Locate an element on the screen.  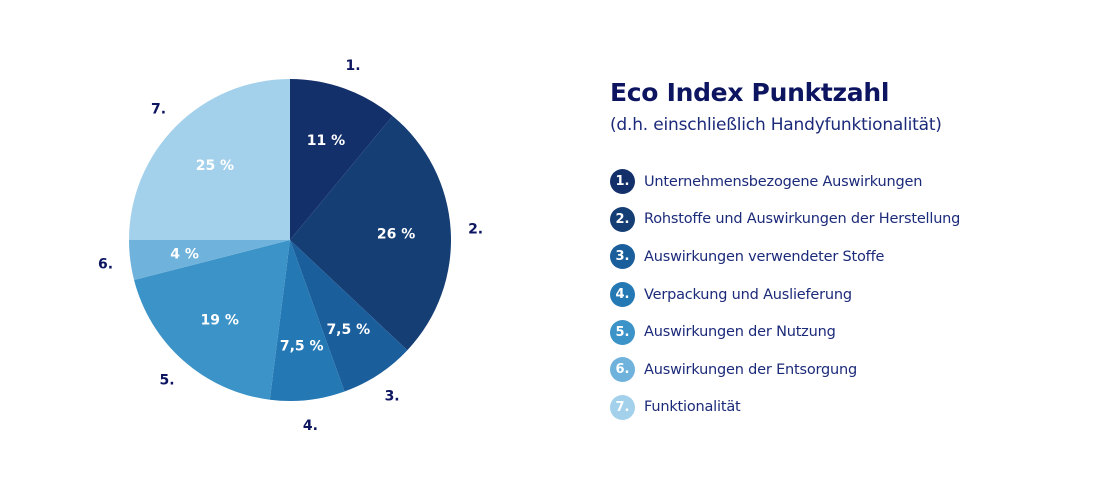
legend-label: Auswirkungen der Nutzung is located at coordinates (740, 332).